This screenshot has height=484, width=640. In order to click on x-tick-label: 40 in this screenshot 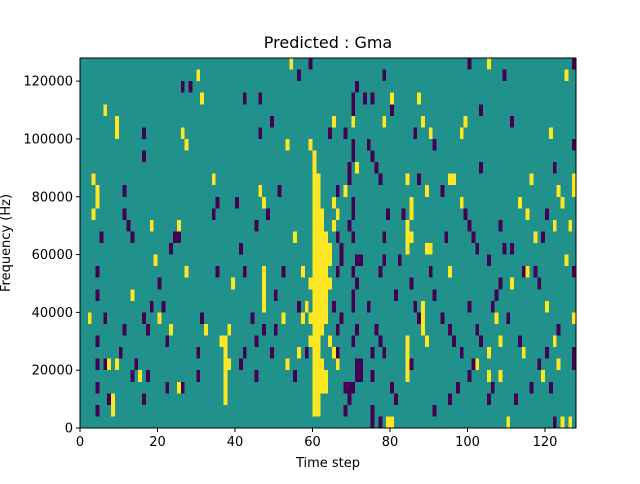, I will do `click(235, 442)`.